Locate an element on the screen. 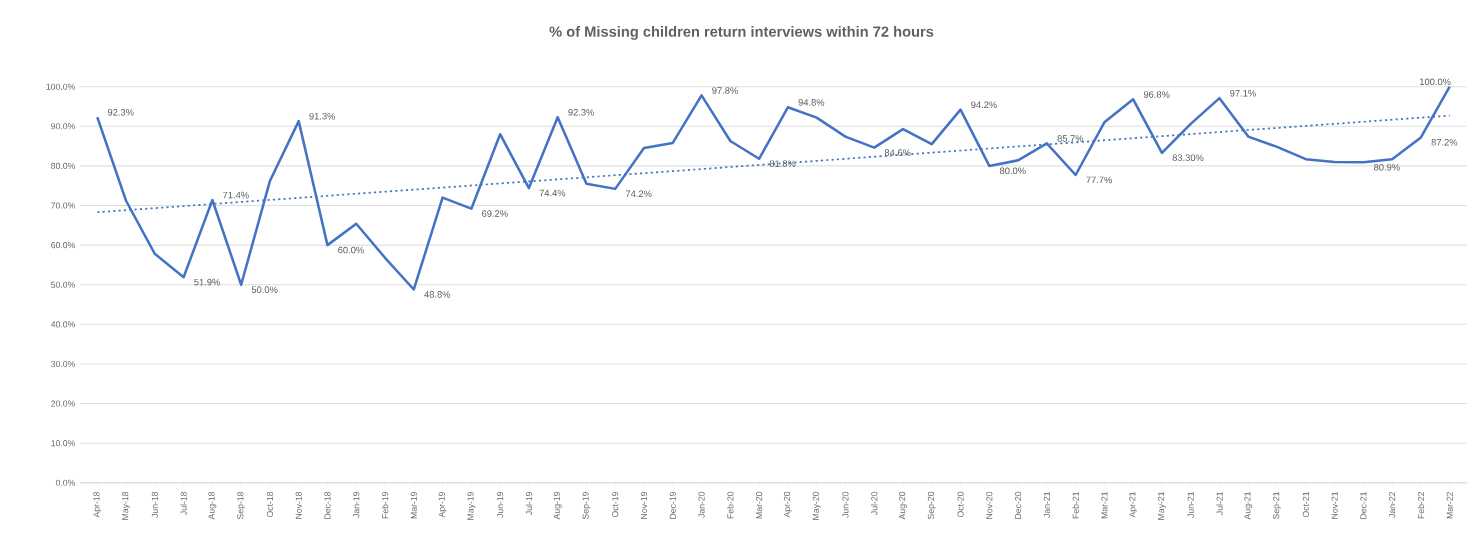 The height and width of the screenshot is (544, 1483). x-tick-label: Oct-21 is located at coordinates (1305, 504).